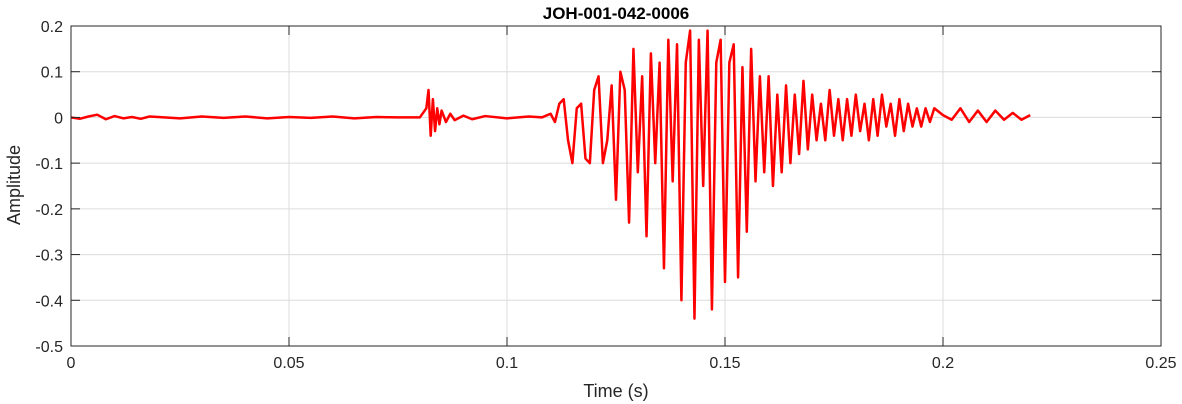  What do you see at coordinates (1160, 363) in the screenshot?
I see `x-tick-label: 0.25` at bounding box center [1160, 363].